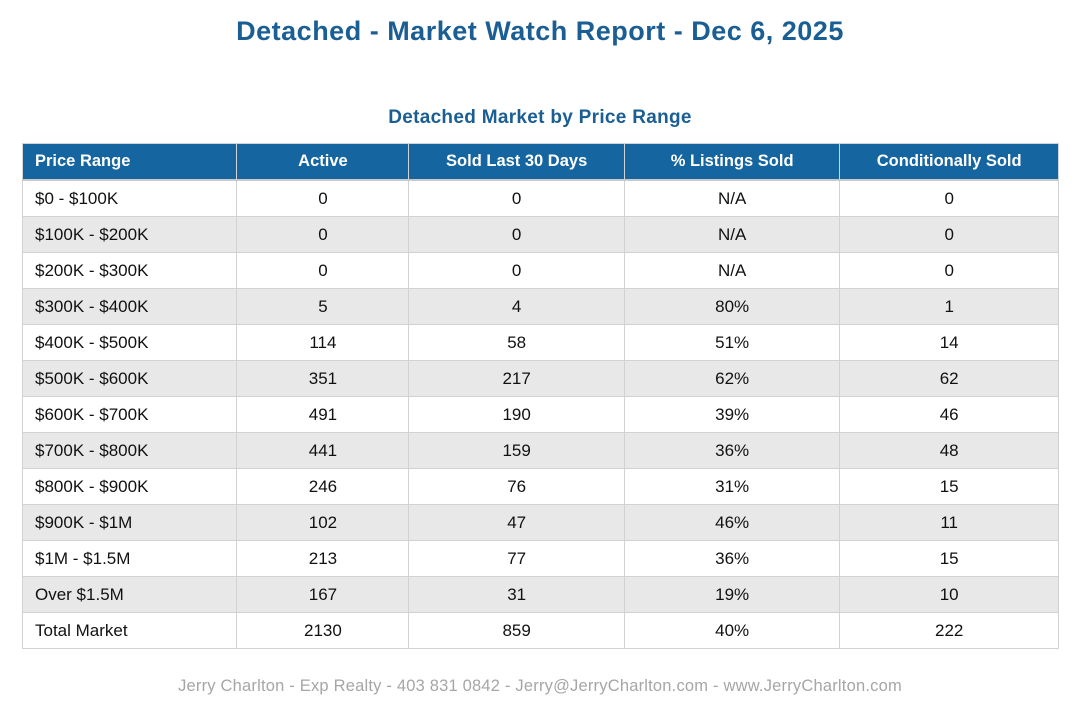  I want to click on table-row: $0 - $100K 0 0 N/A 0, so click(540, 198).